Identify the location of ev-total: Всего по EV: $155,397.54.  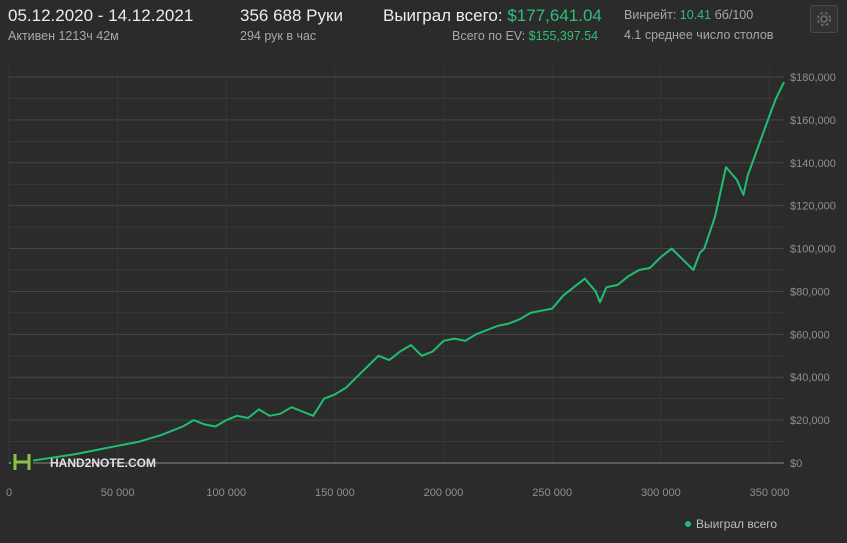
(525, 36).